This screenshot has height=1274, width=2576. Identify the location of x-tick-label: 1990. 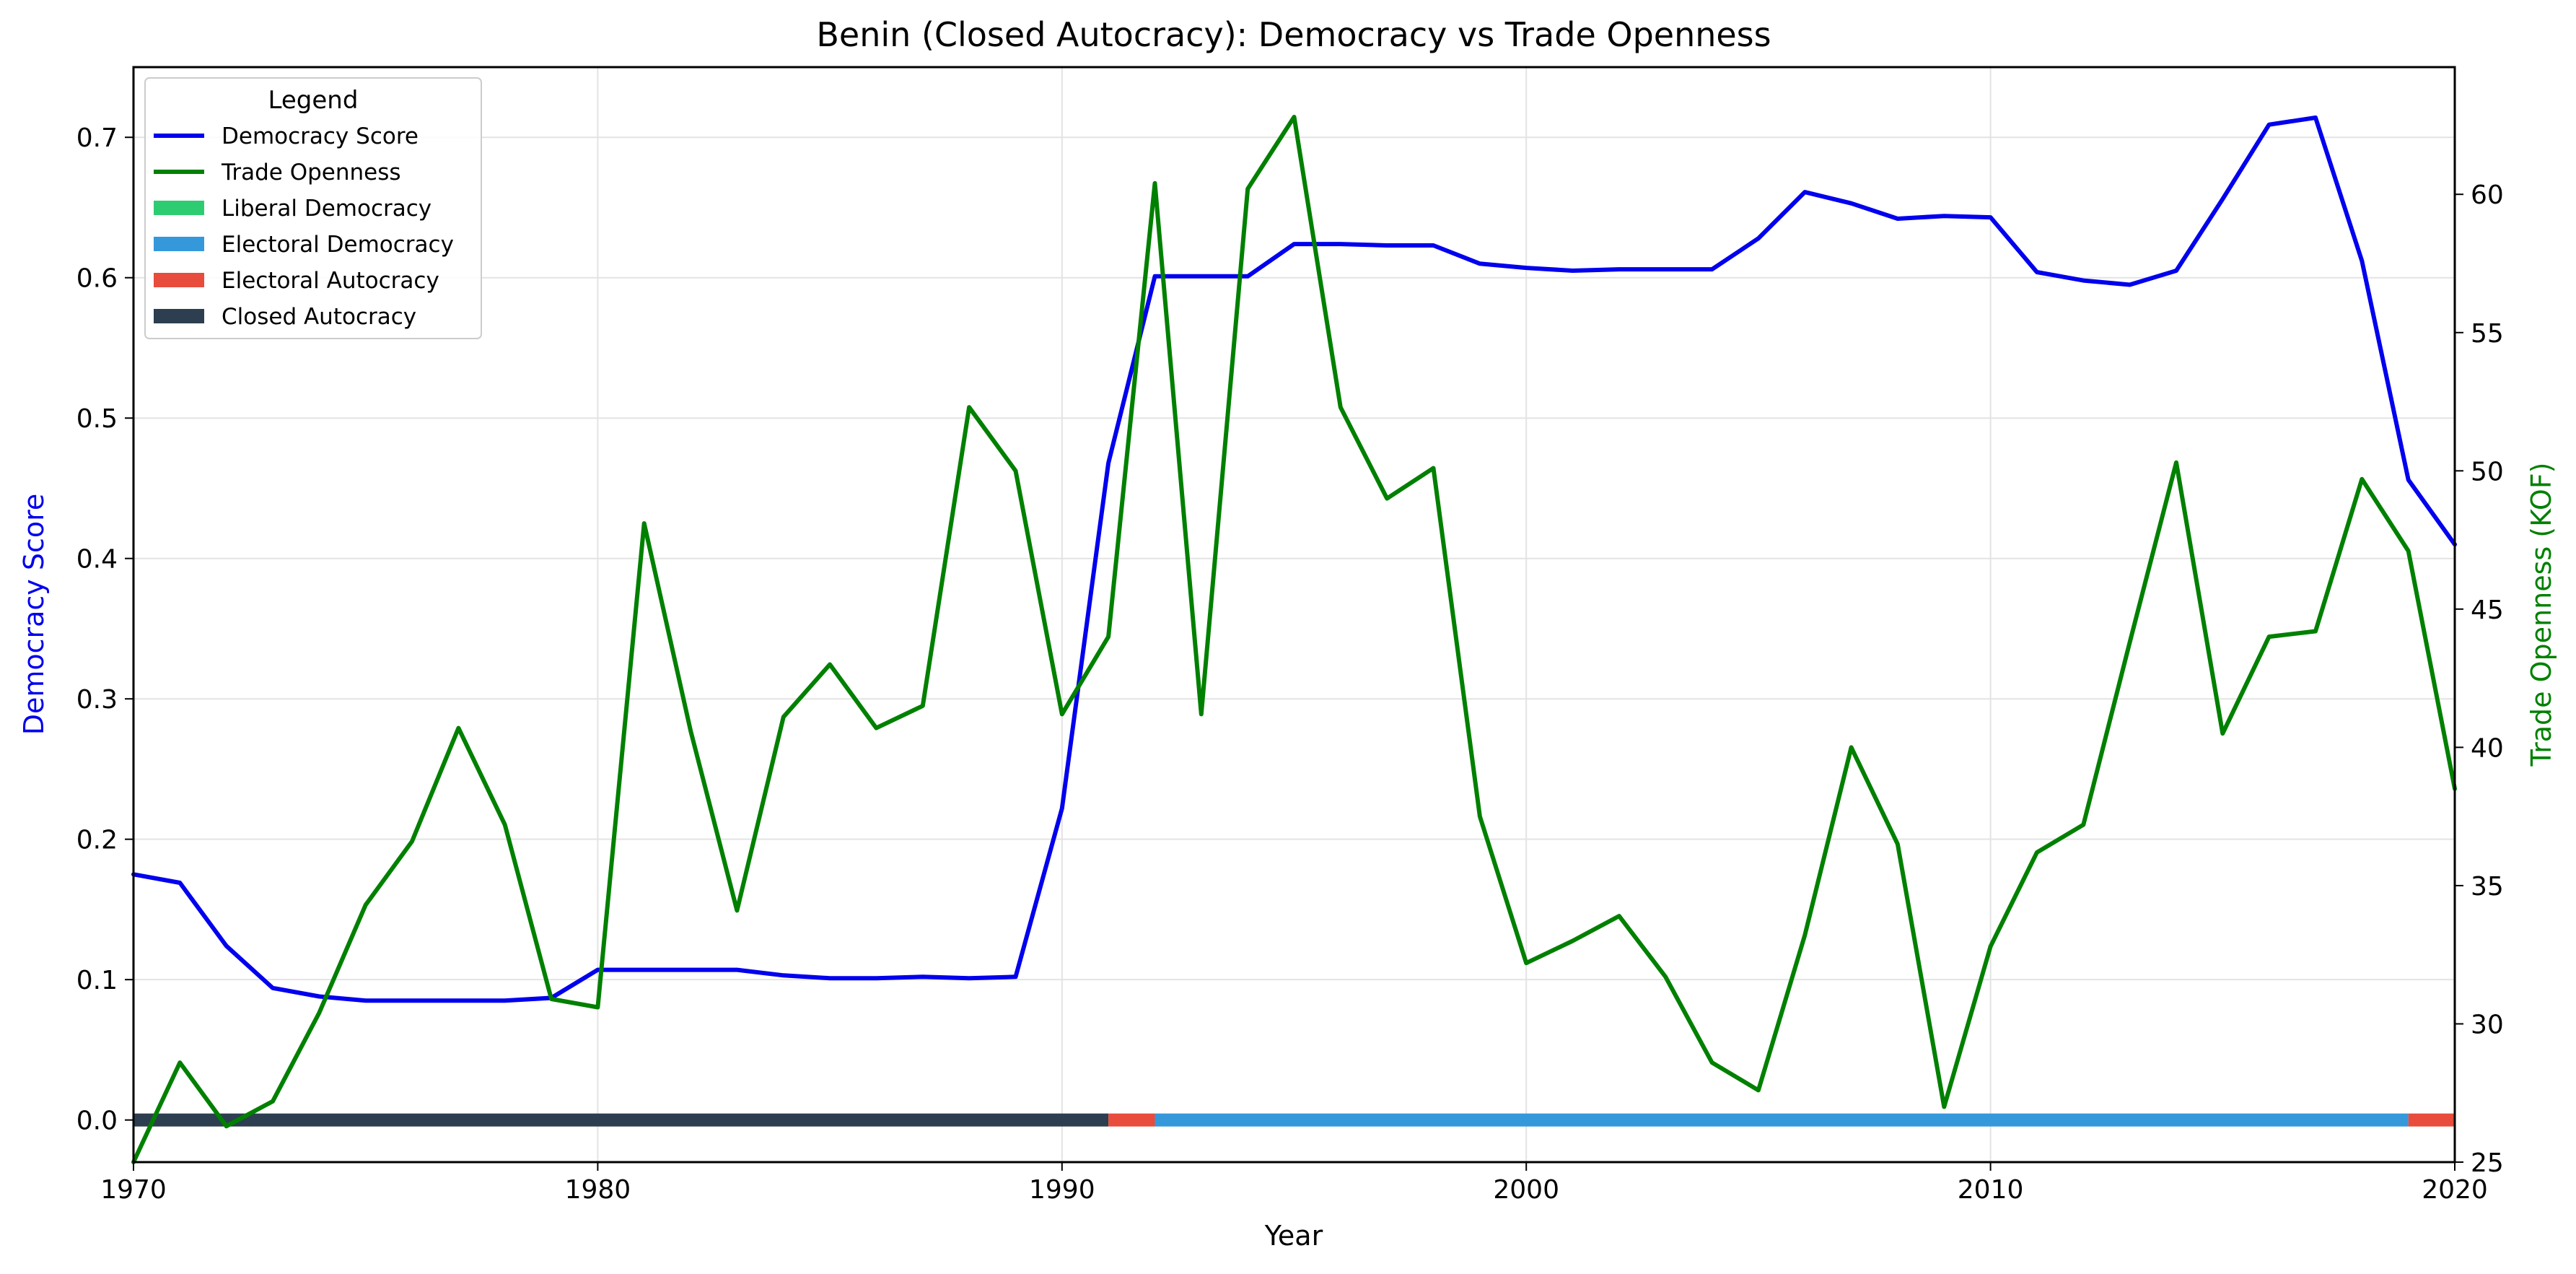
(1062, 1190).